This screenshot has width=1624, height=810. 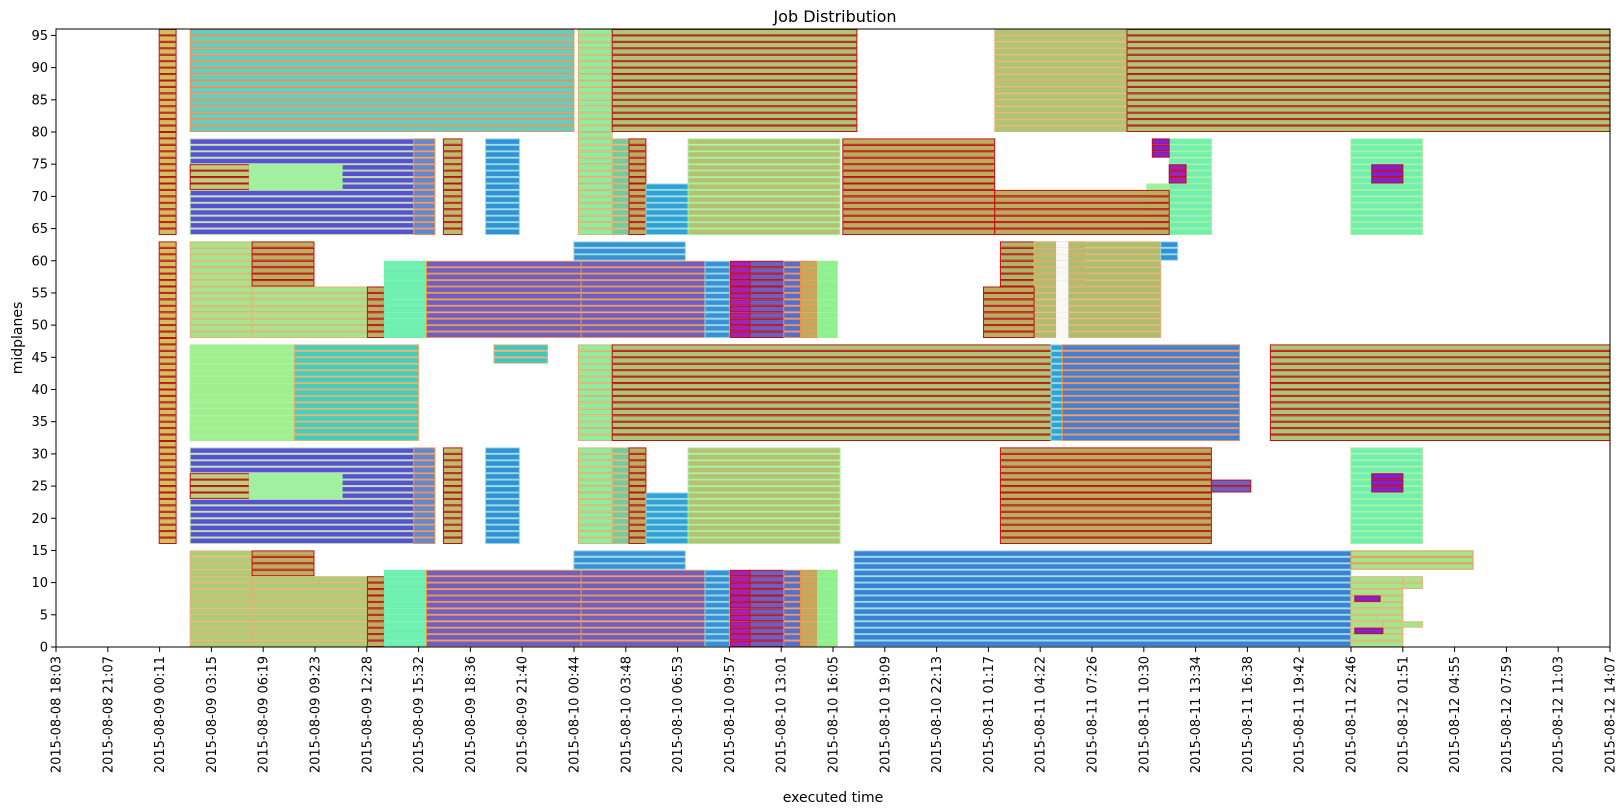 What do you see at coordinates (1352, 714) in the screenshot?
I see `x-tick-label: 2015-08-11 22:46` at bounding box center [1352, 714].